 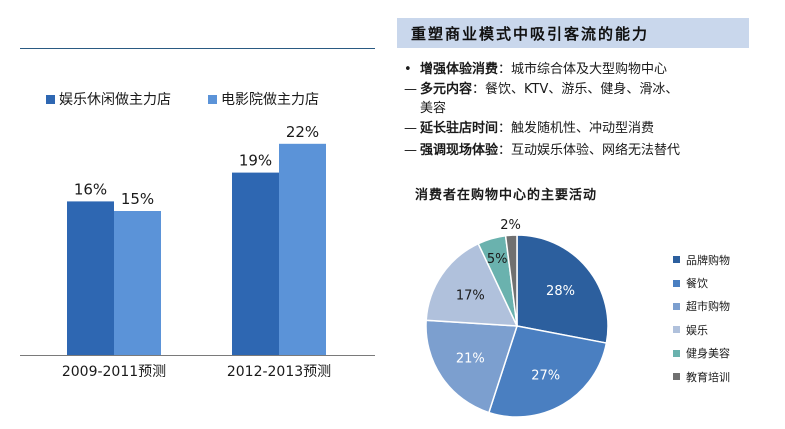 What do you see at coordinates (708, 354) in the screenshot?
I see `pie-legend-label: 健身美容` at bounding box center [708, 354].